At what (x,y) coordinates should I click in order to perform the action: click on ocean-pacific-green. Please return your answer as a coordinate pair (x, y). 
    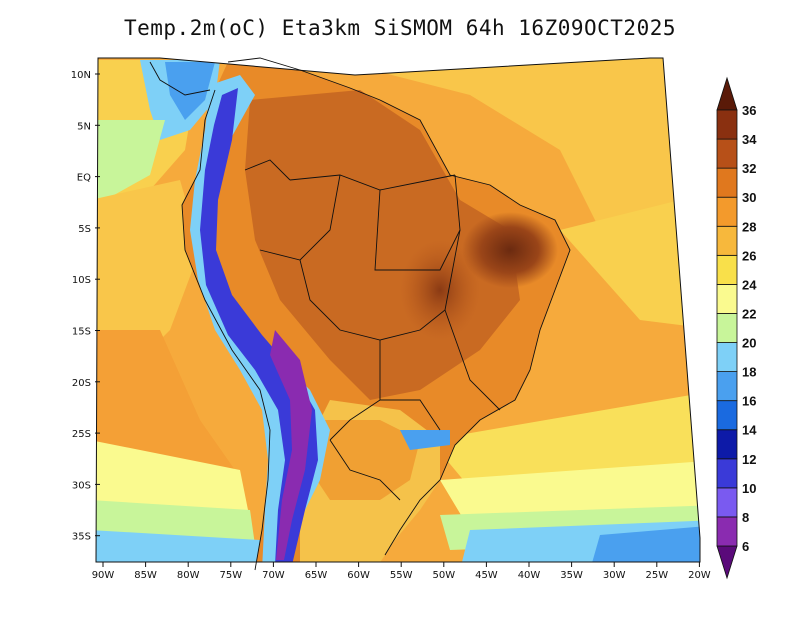
    Looking at the image, I should click on (130, 167).